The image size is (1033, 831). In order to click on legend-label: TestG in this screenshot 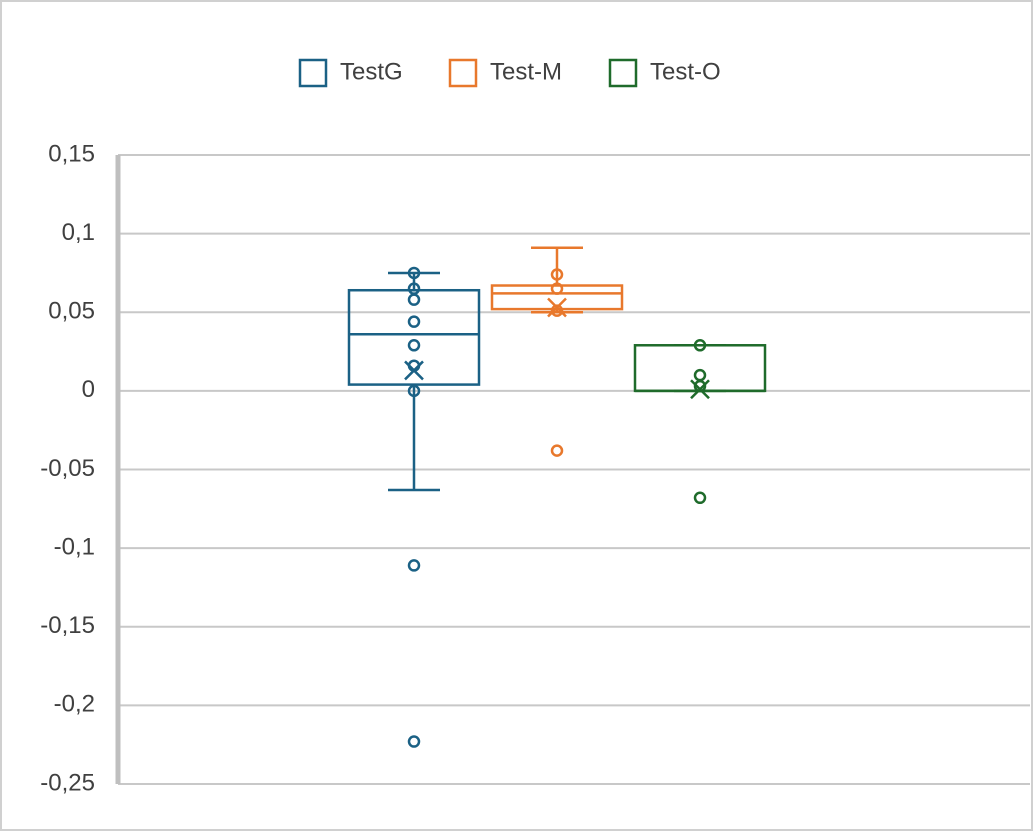, I will do `click(371, 71)`.